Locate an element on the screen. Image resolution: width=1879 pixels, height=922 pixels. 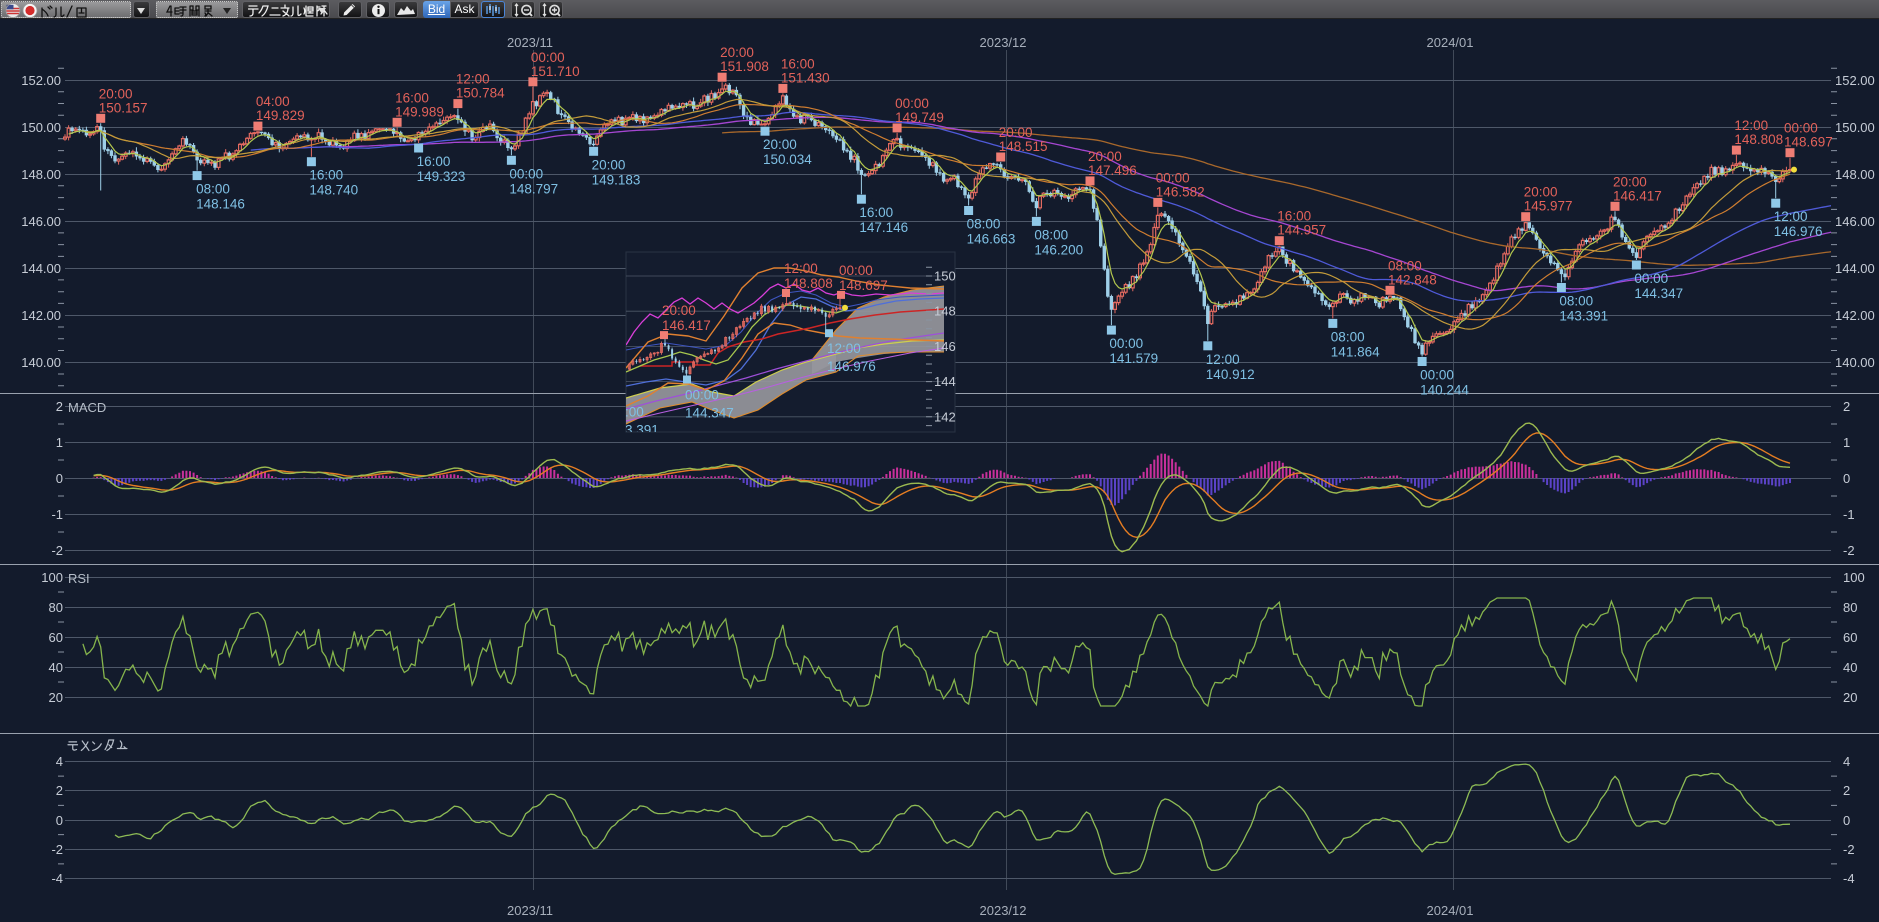
svg-text: 148.515 is located at coordinates (1023, 146).